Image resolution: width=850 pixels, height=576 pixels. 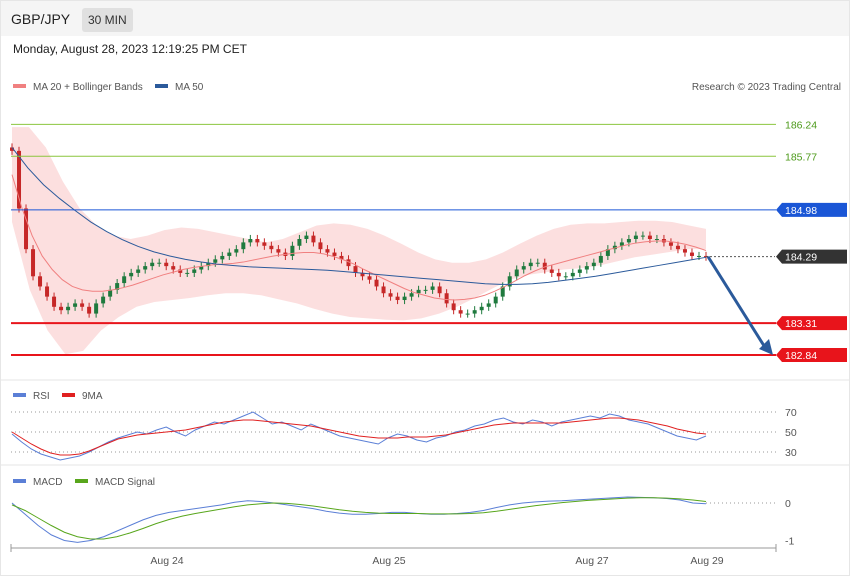 I want to click on ma20-legend-swatch, so click(x=19, y=86).